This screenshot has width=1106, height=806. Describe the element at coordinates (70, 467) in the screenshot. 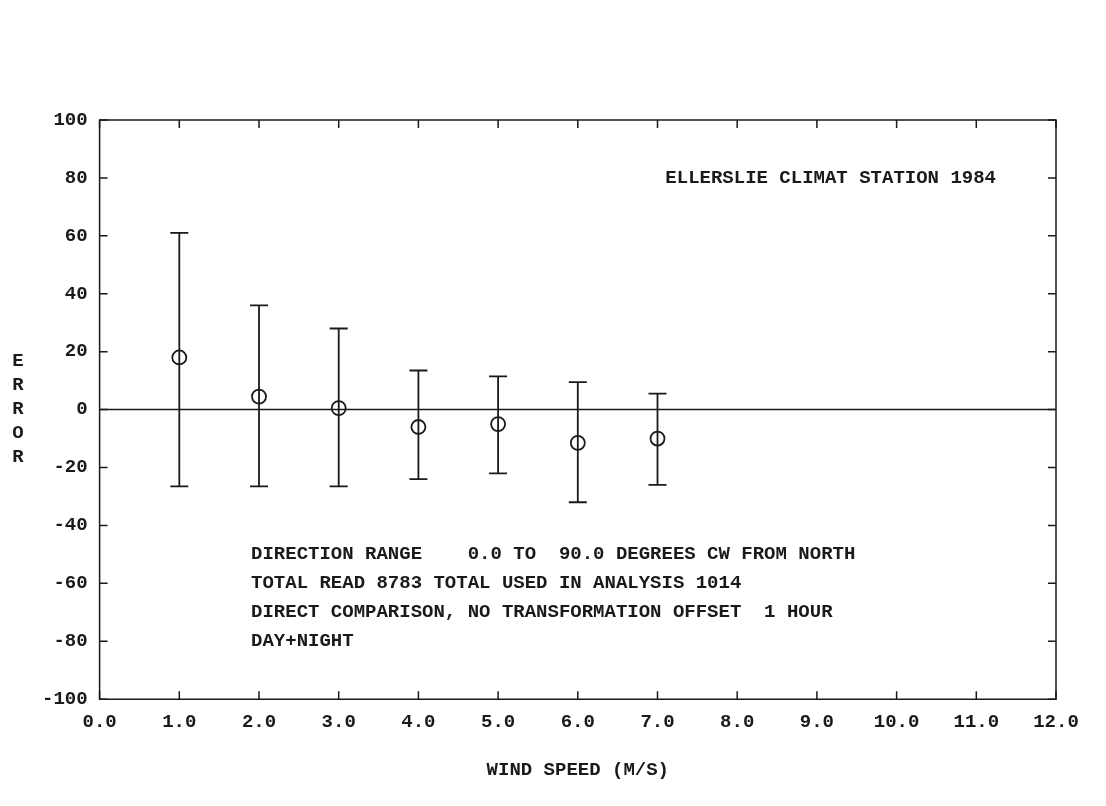

I see `y-tick-label: -20` at that location.